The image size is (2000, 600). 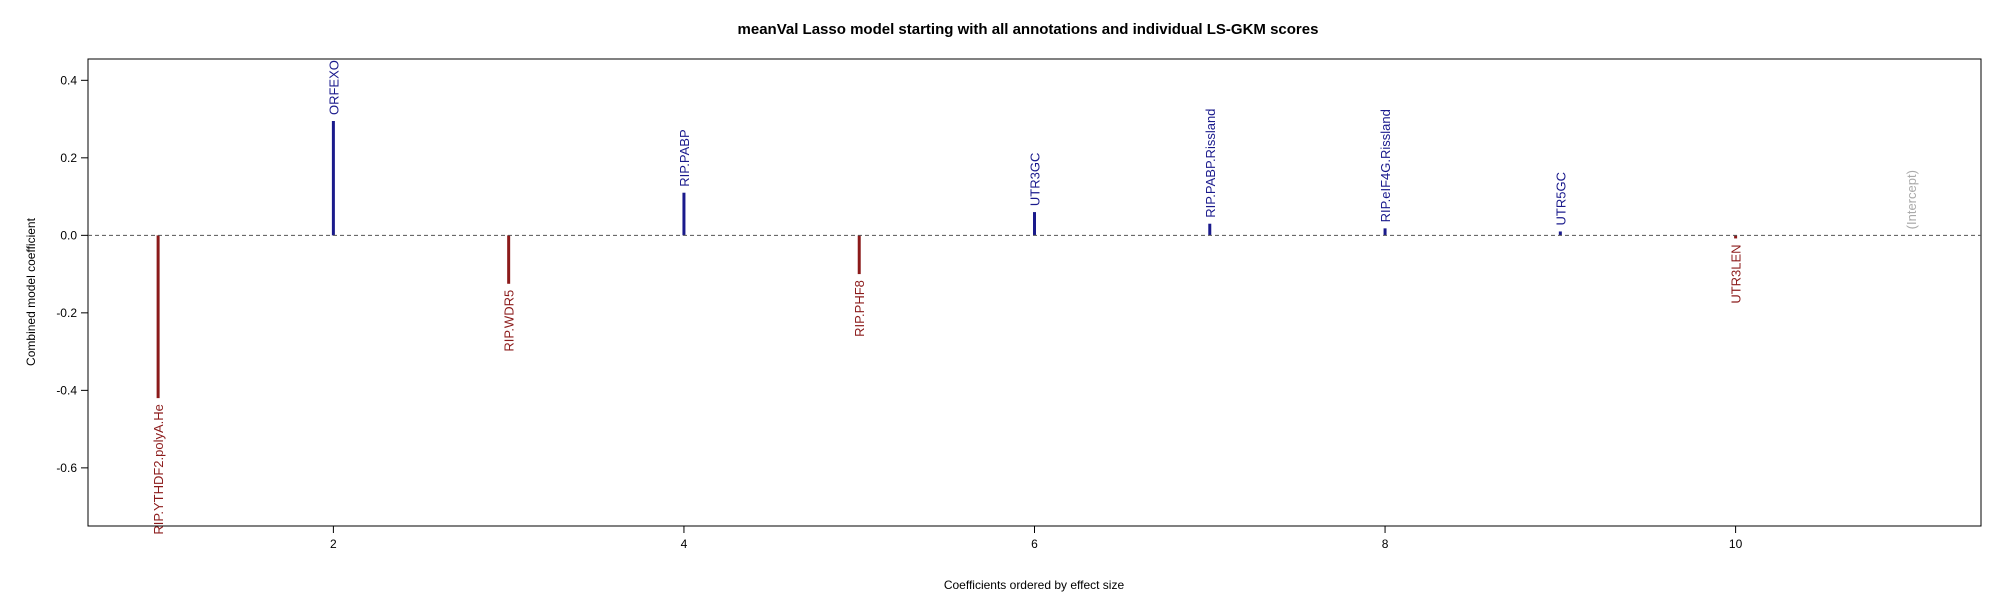 I want to click on coefficient-label: RIP.PABP.Rissland, so click(x=1210, y=163).